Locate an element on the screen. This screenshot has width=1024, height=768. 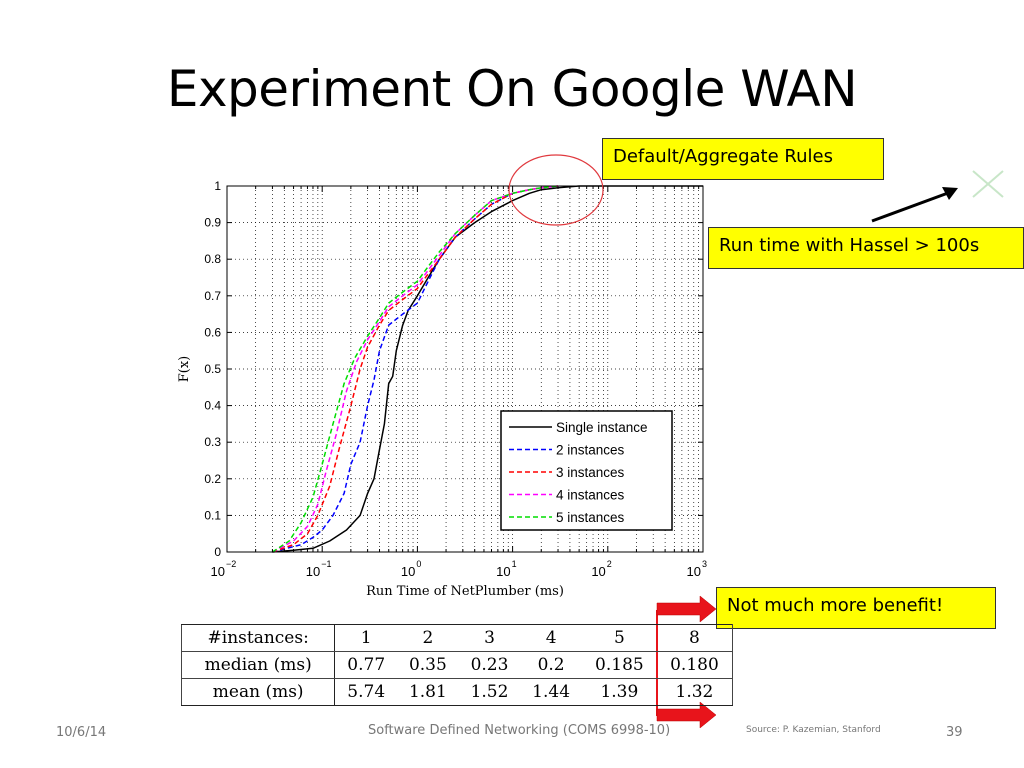
table-cell: 4 is located at coordinates (551, 638).